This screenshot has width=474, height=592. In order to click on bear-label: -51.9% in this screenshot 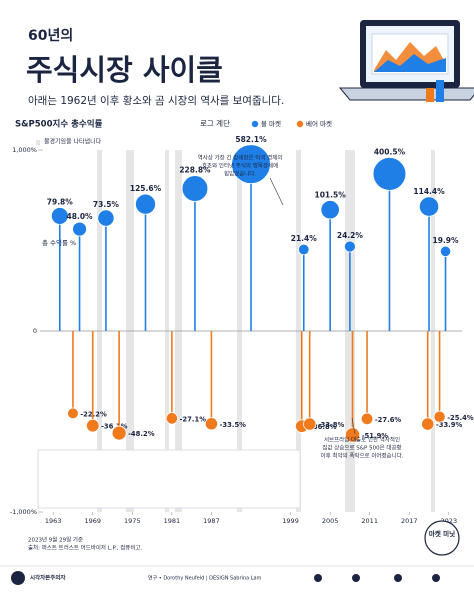, I will do `click(375, 436)`.